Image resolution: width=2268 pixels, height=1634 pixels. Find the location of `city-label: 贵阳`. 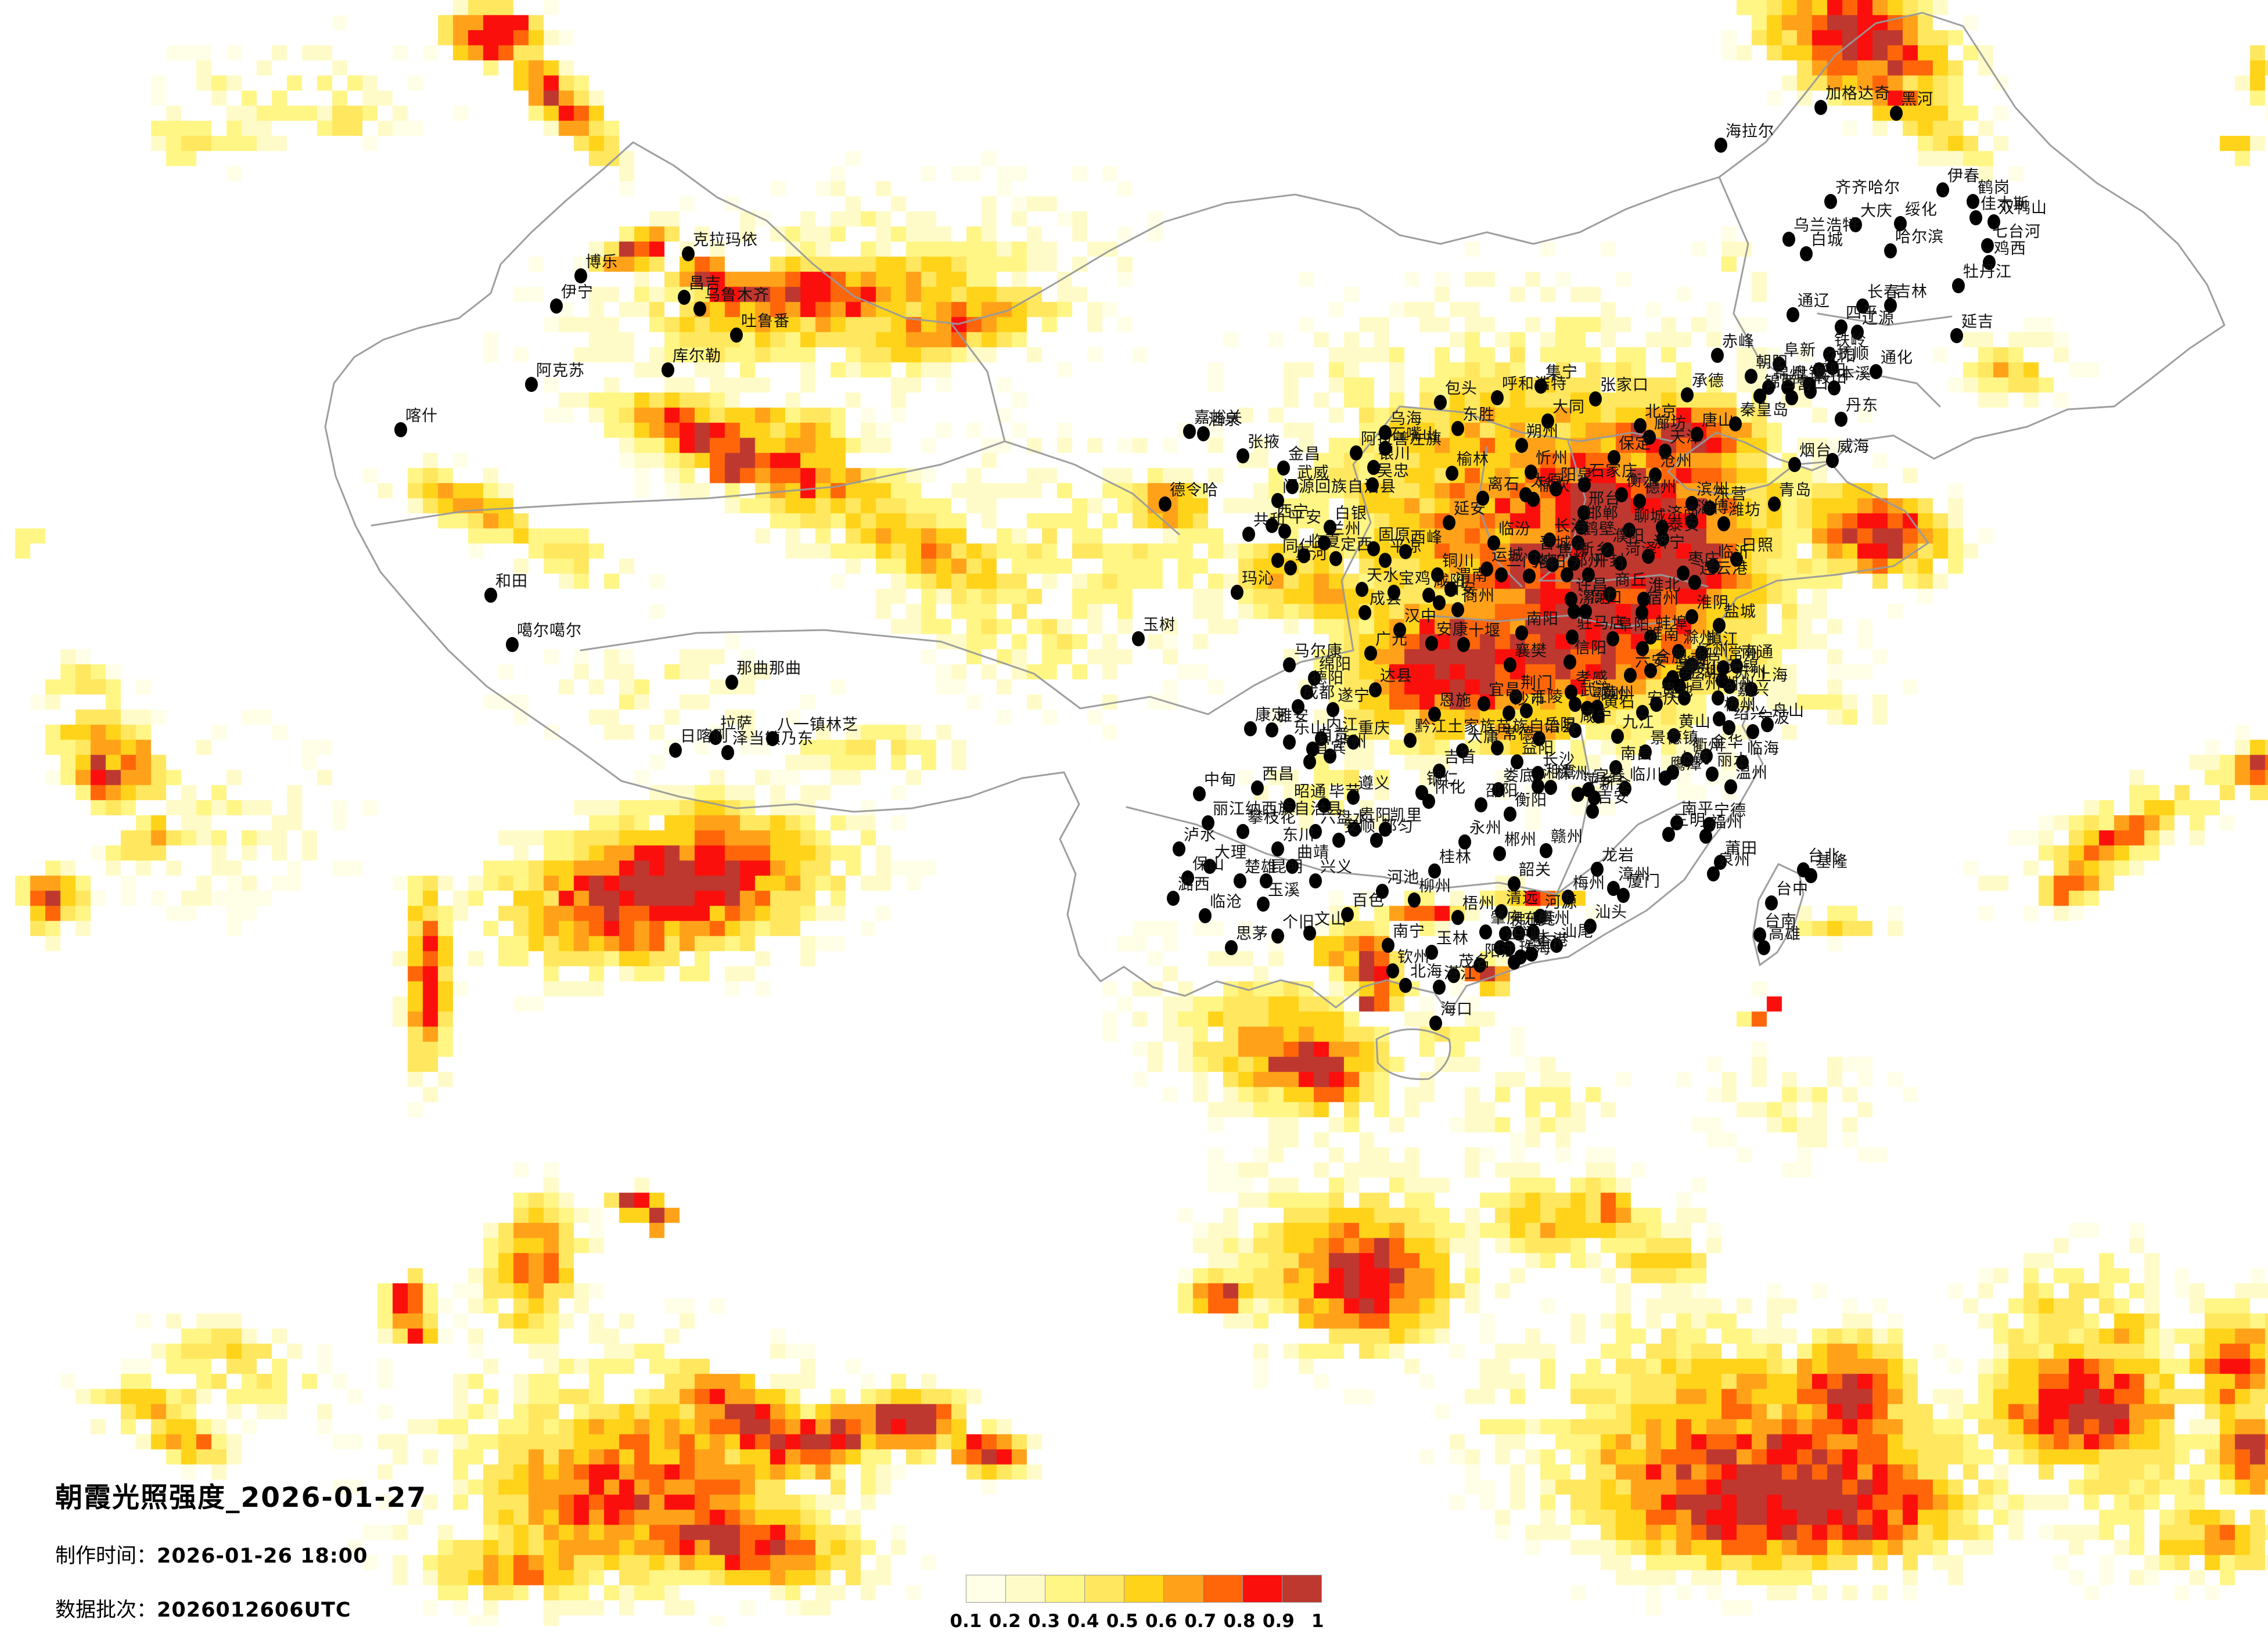

city-label: 贵阳 is located at coordinates (1375, 816).